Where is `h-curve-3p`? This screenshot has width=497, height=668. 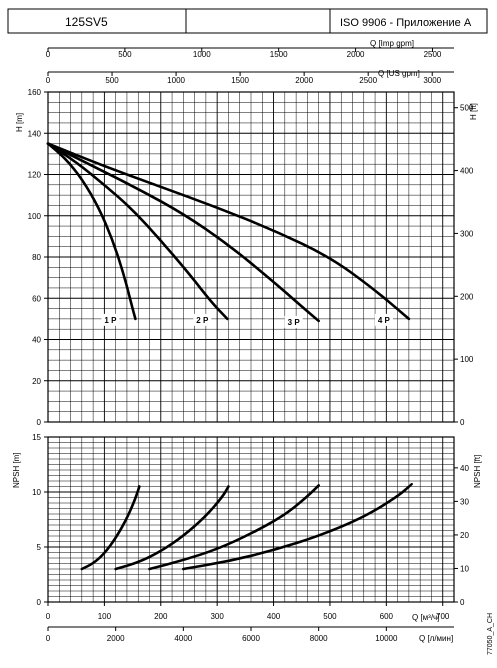 h-curve-3p is located at coordinates (183, 232).